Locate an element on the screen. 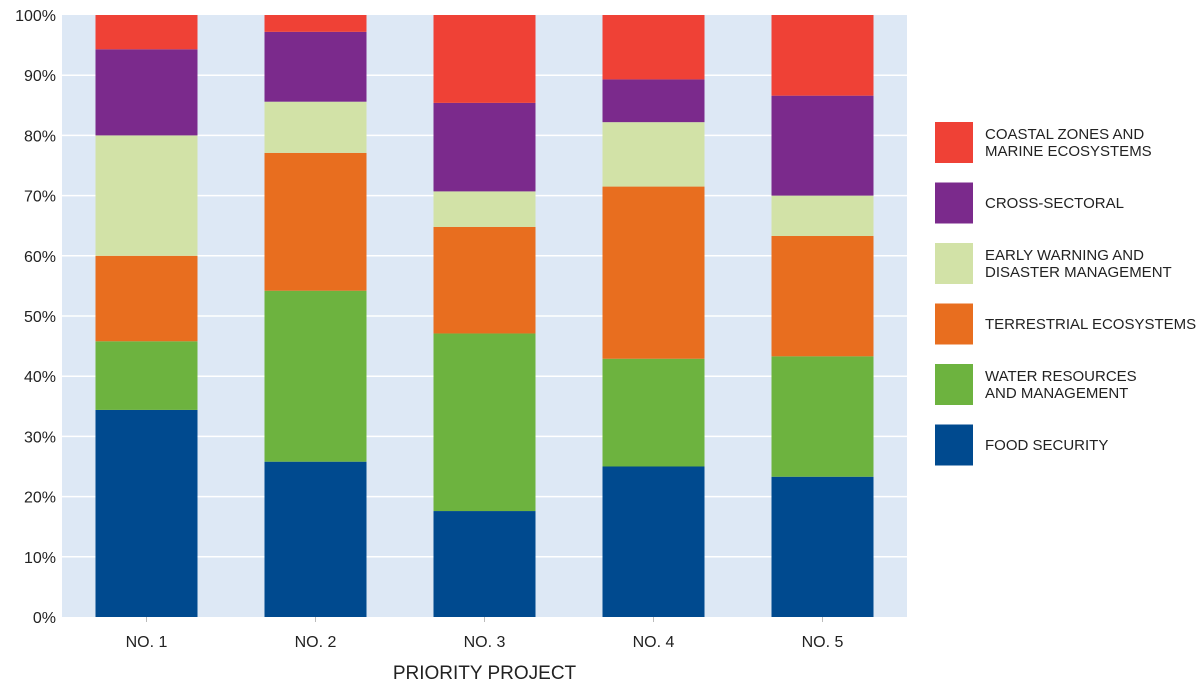  y-tick-label: 0% is located at coordinates (44, 618).